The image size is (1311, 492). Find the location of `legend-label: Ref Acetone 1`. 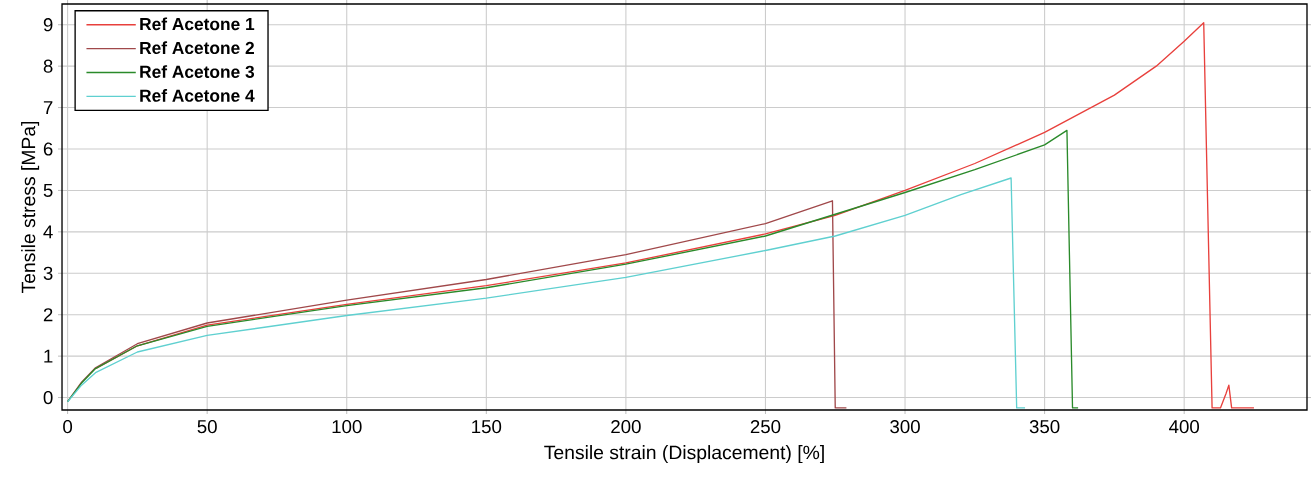

legend-label: Ref Acetone 1 is located at coordinates (197, 24).